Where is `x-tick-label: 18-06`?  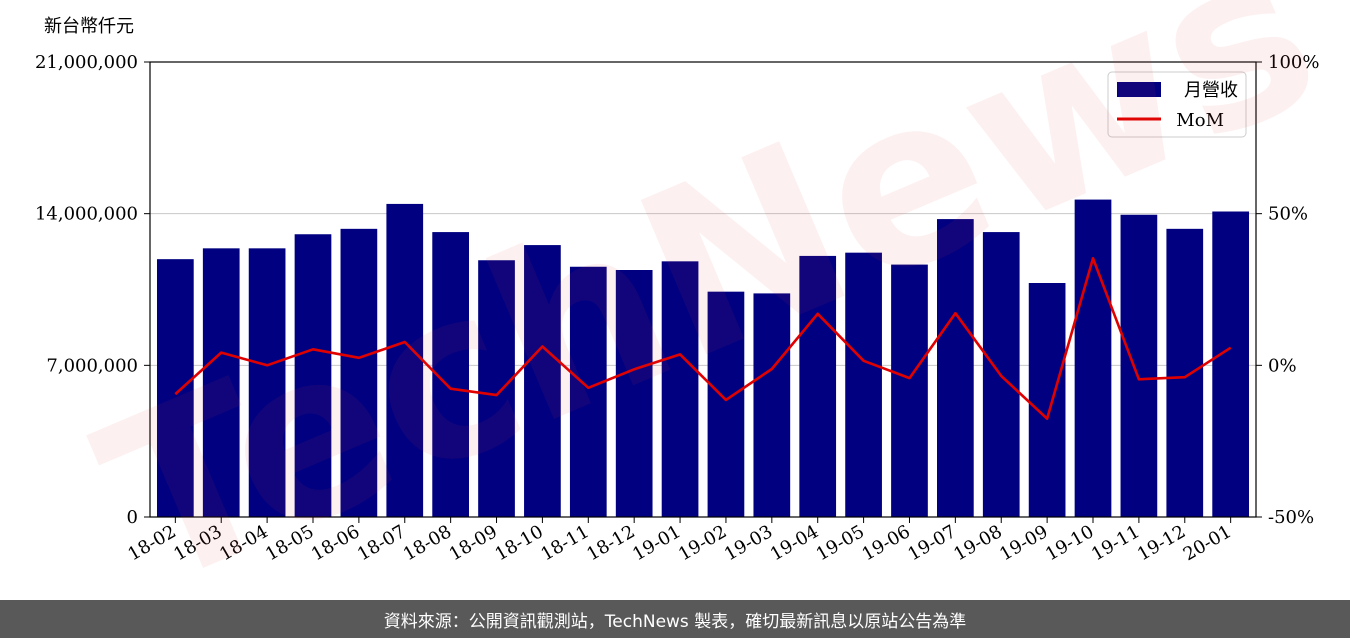 x-tick-label: 18-06 is located at coordinates (335, 543).